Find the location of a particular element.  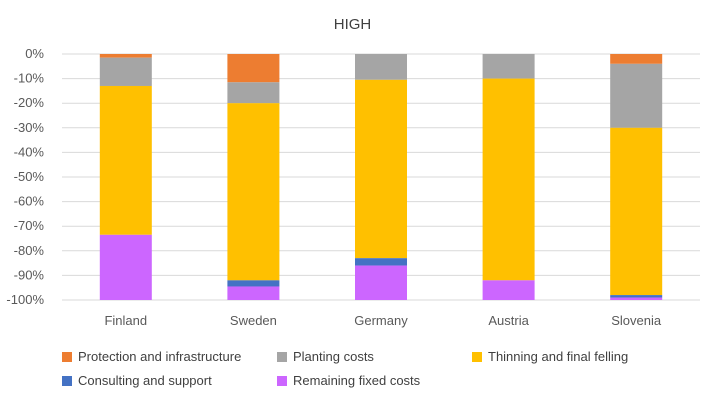

x-tick-label: Austria is located at coordinates (508, 320).